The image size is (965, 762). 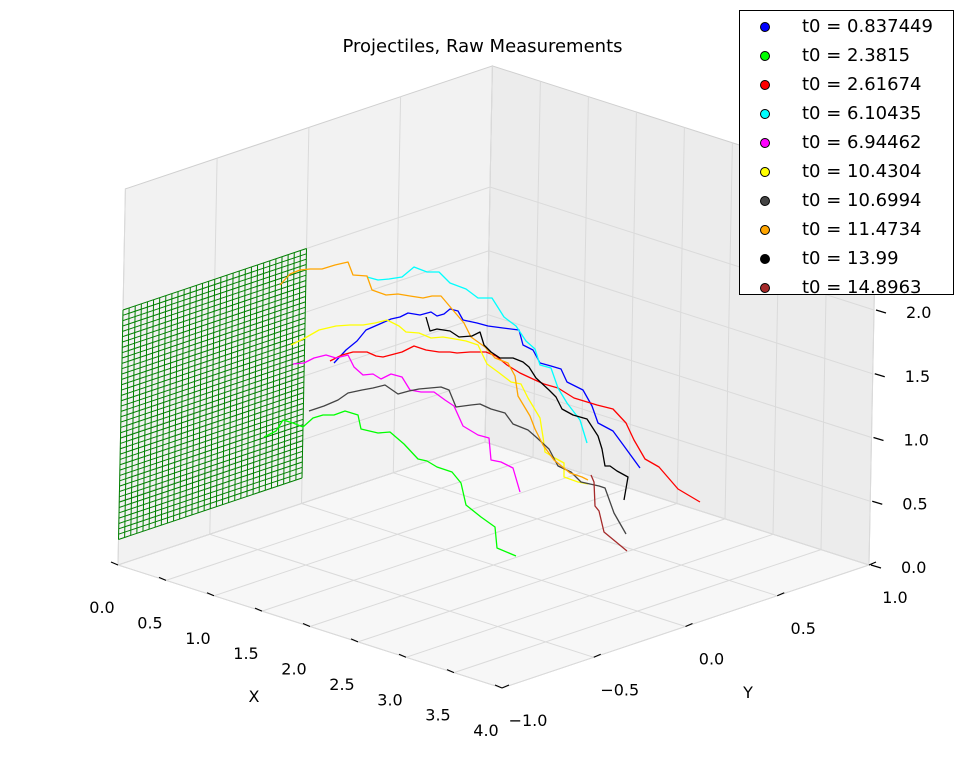 What do you see at coordinates (341, 684) in the screenshot?
I see `x-tick-label: 2.5` at bounding box center [341, 684].